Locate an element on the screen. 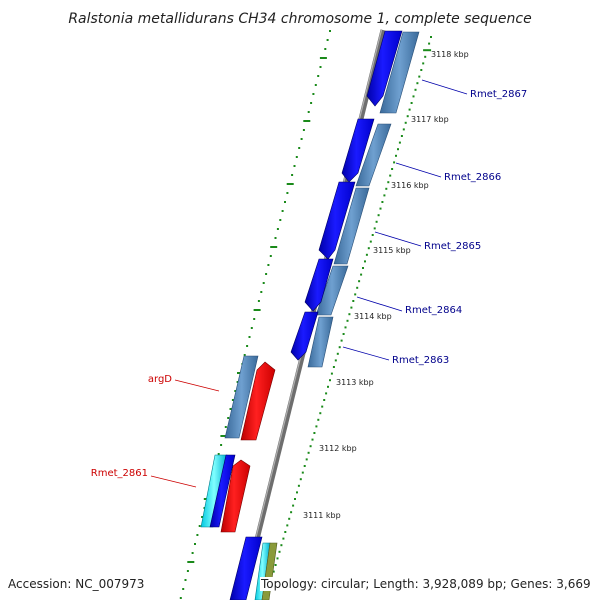 This screenshot has width=600, height=600. ruler-label: 3115 kbp is located at coordinates (392, 250).